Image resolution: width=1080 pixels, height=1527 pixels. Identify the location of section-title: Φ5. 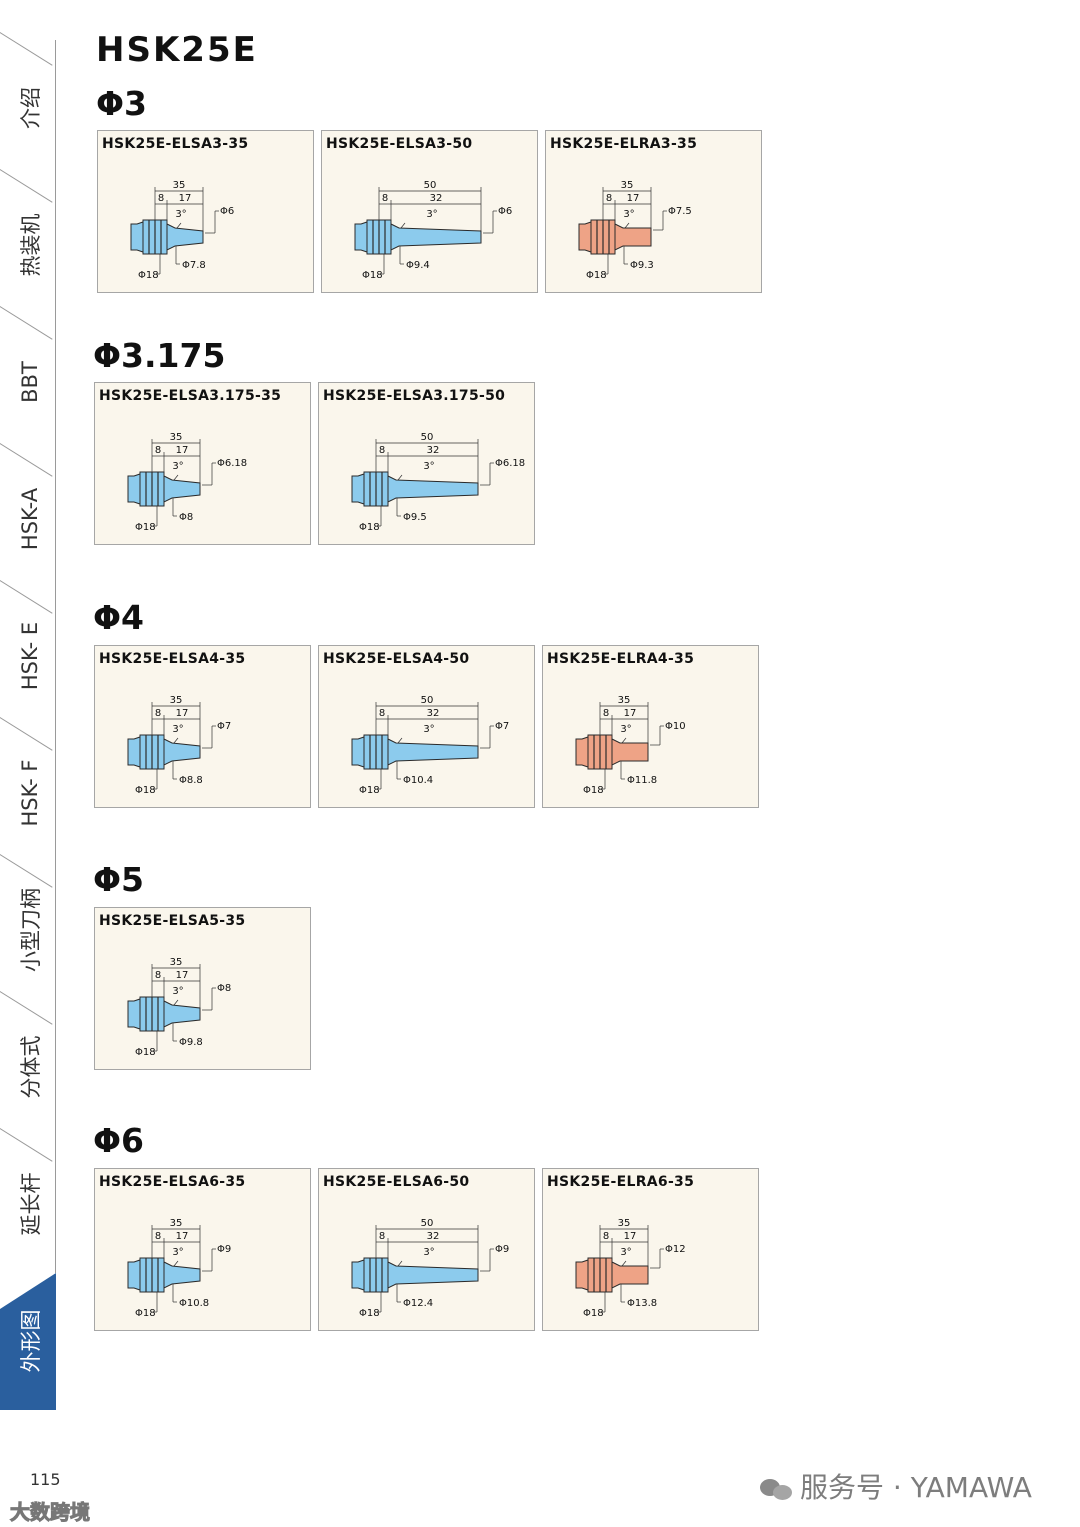
(119, 879).